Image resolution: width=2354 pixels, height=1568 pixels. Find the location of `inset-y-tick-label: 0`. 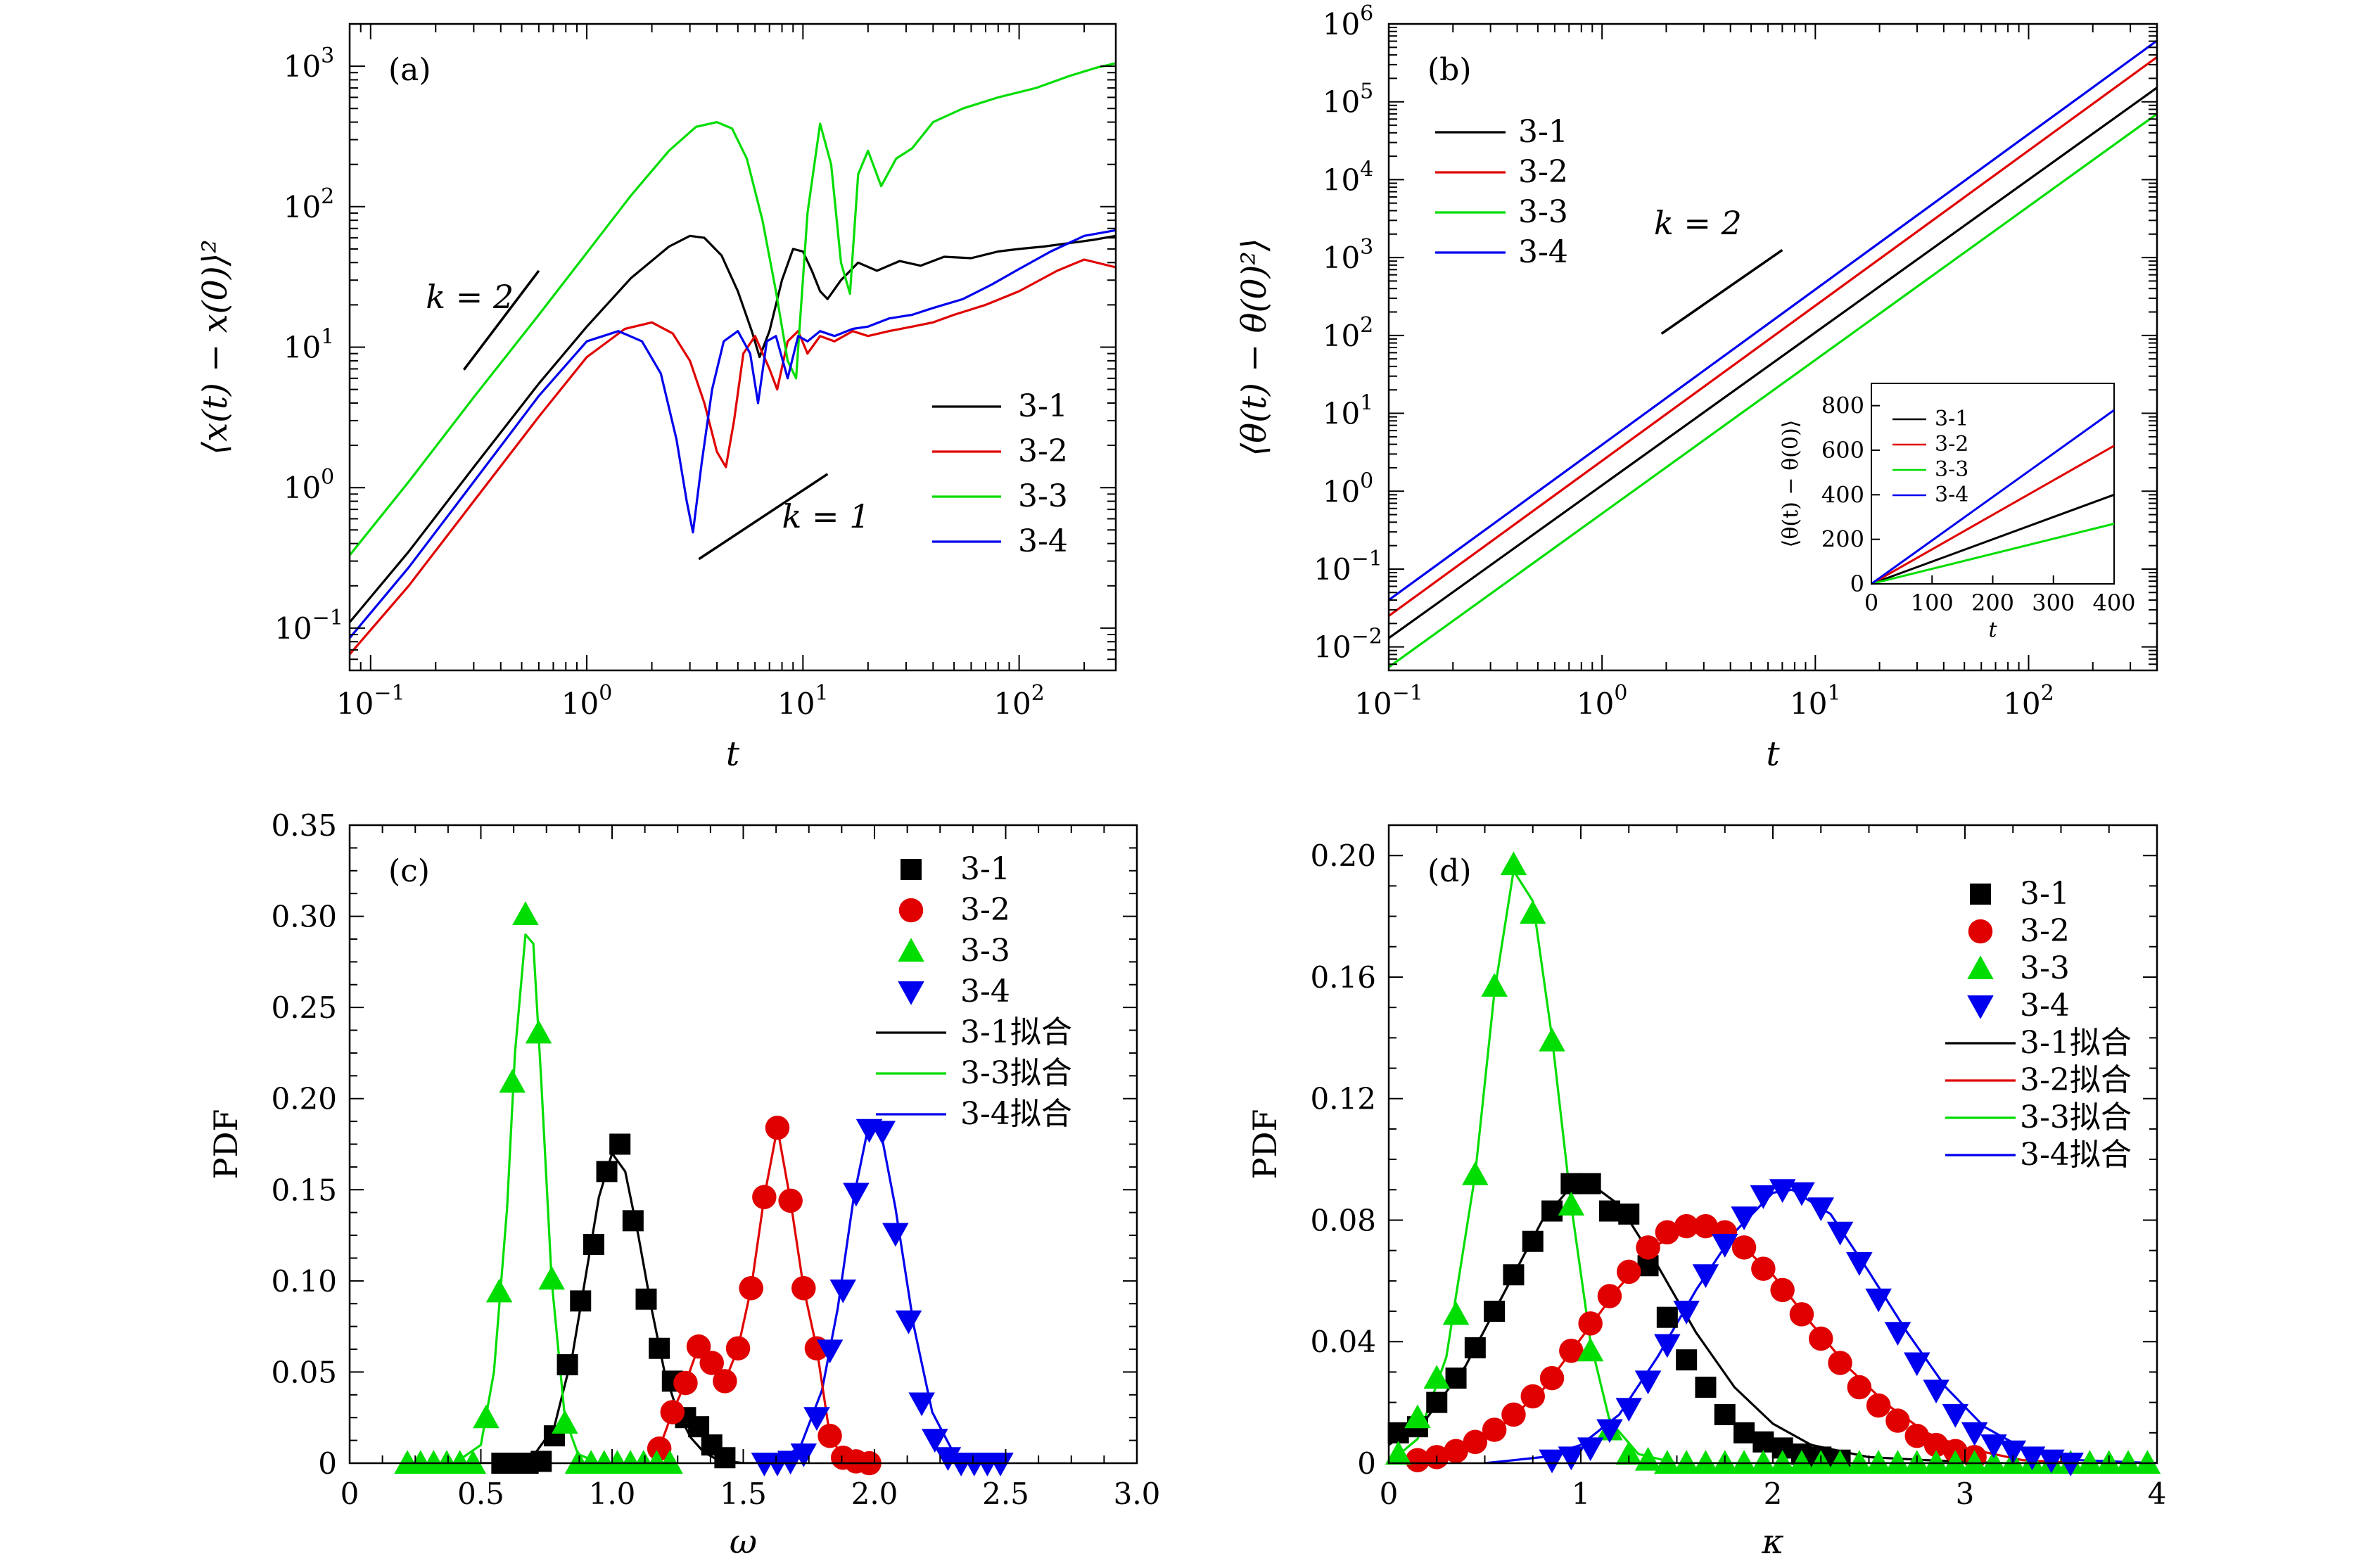

inset-y-tick-label: 0 is located at coordinates (1857, 584).